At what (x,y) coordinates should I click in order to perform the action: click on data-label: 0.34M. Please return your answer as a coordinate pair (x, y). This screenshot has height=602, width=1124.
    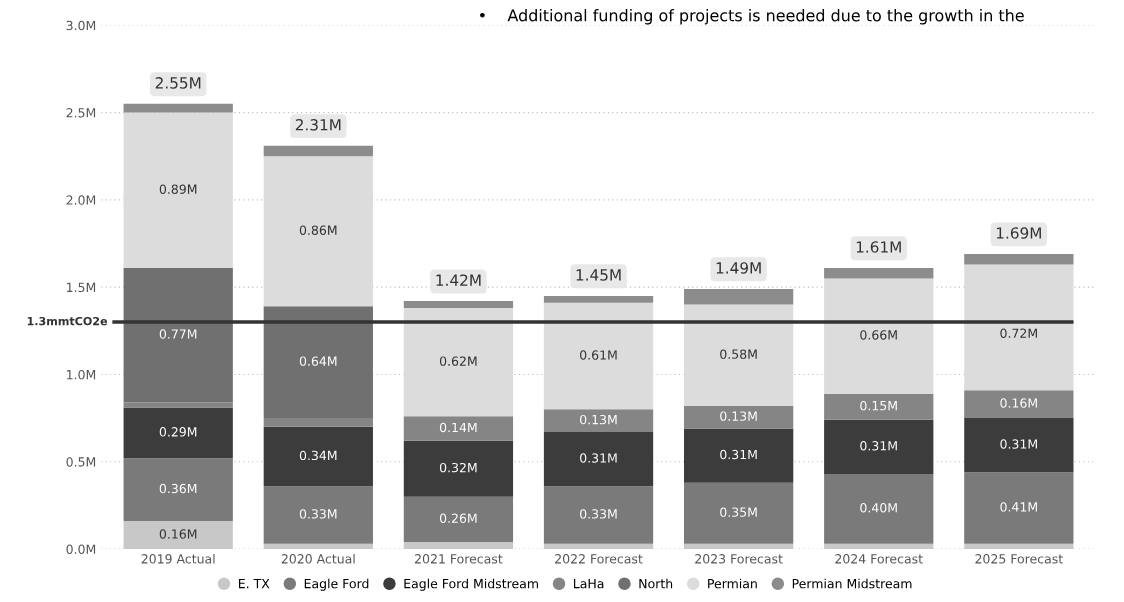
    Looking at the image, I should click on (318, 455).